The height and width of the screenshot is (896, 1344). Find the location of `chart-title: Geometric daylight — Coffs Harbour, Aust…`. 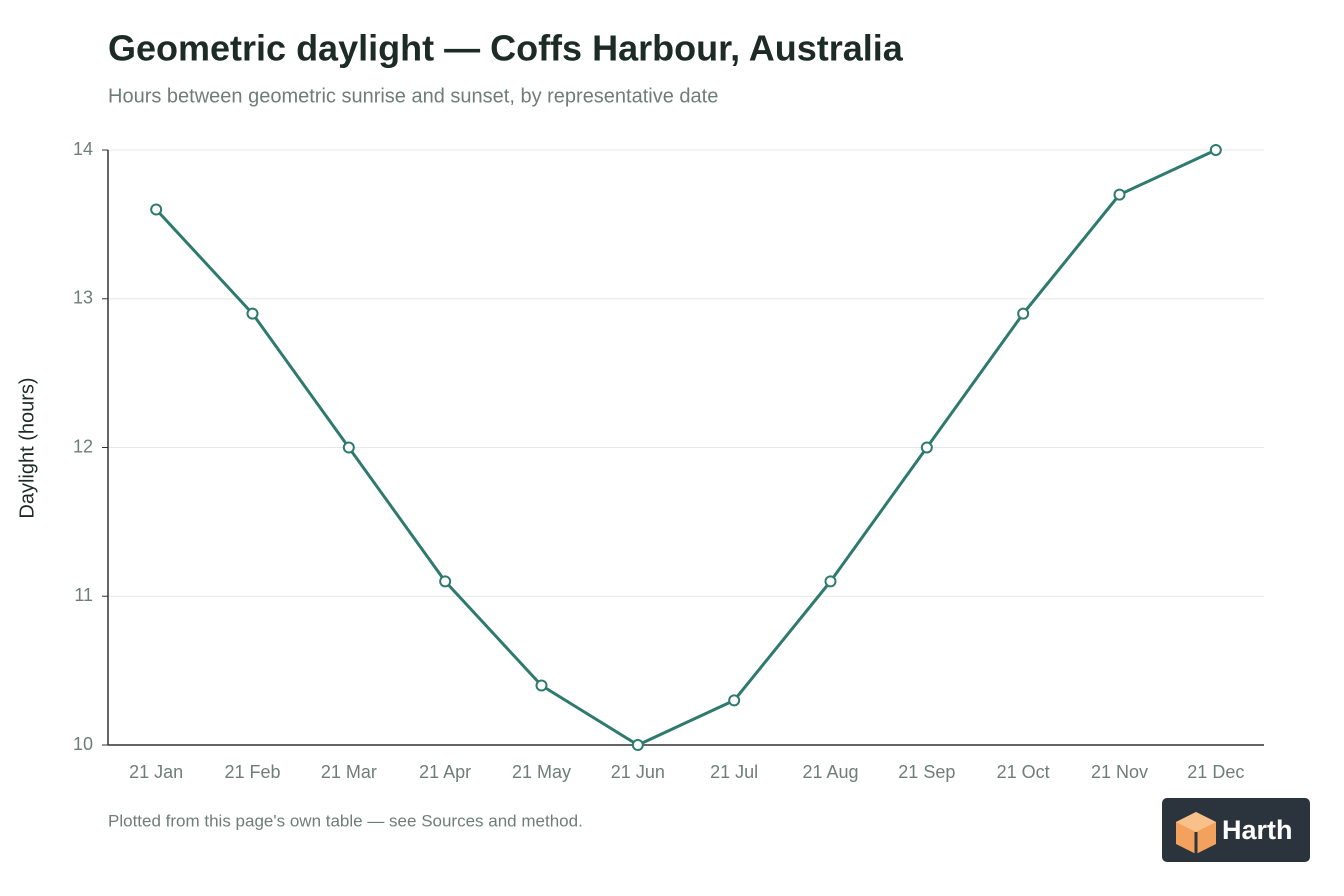

chart-title: Geometric daylight — Coffs Harbour, Aust… is located at coordinates (506, 48).